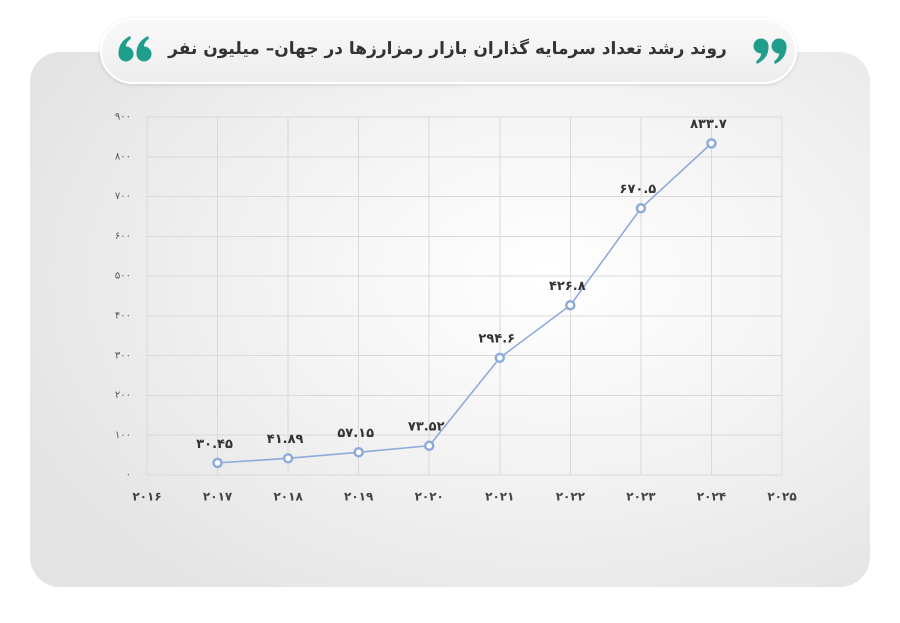 The height and width of the screenshot is (623, 900). I want to click on y-tick-label: ۵۰۰, so click(122, 276).